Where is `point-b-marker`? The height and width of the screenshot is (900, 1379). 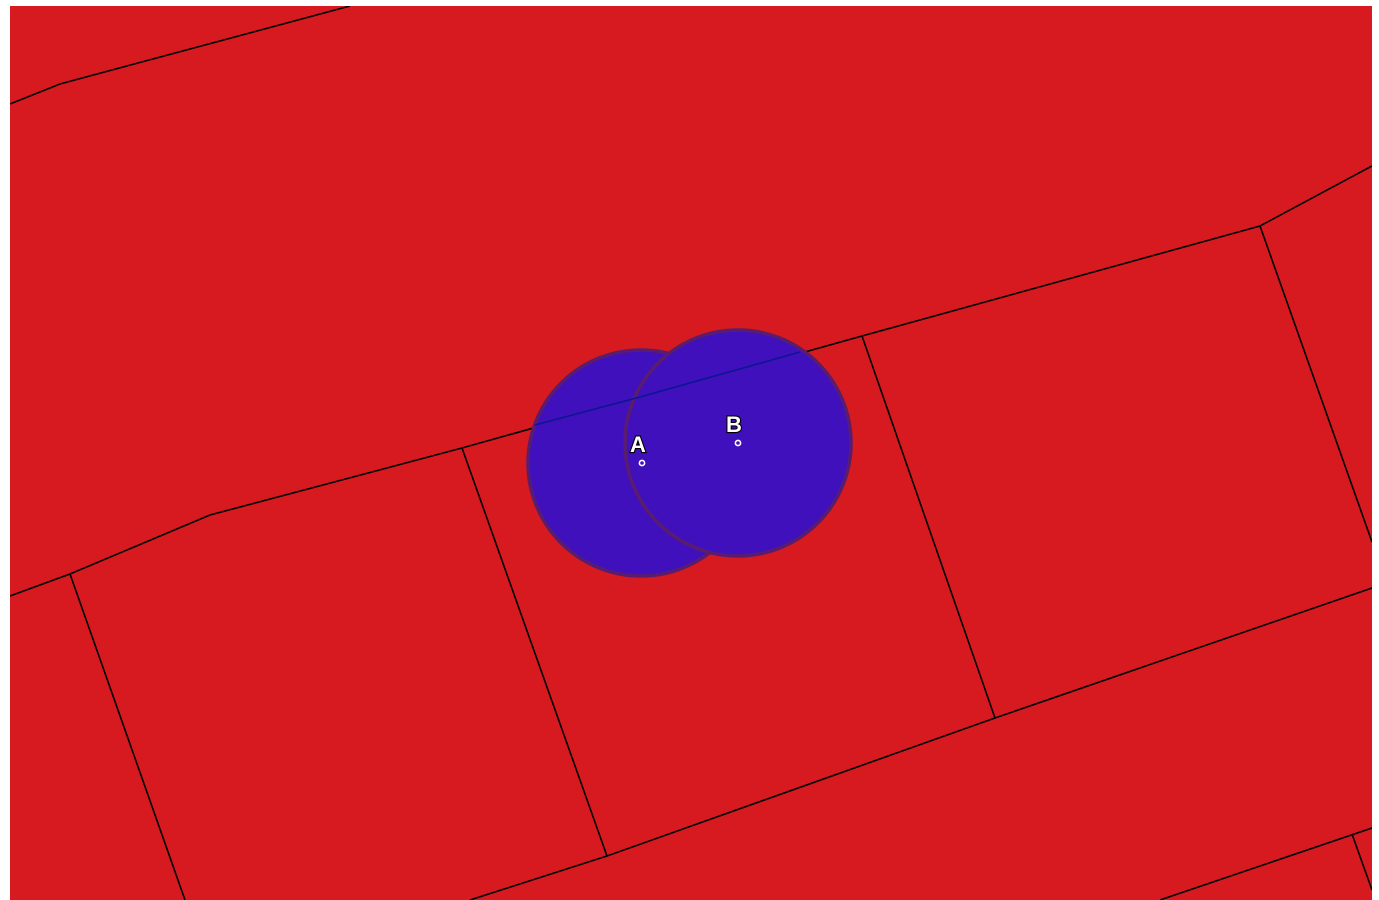
point-b-marker is located at coordinates (738, 443).